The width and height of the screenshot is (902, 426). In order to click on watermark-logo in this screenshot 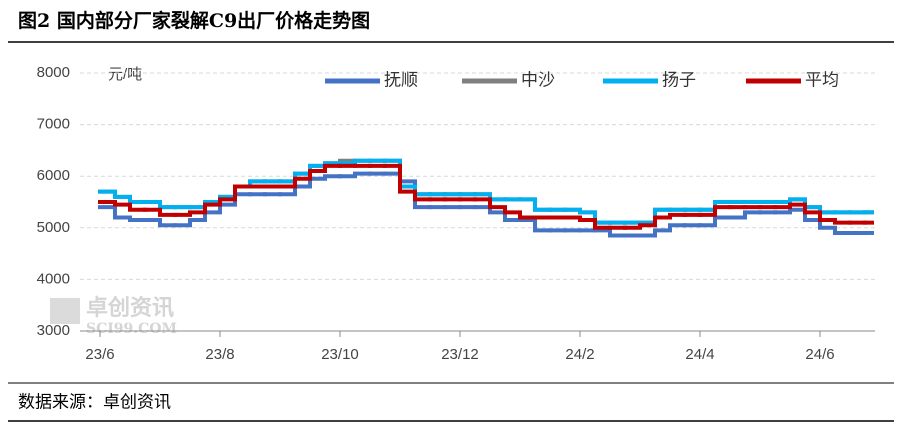, I will do `click(65, 311)`.